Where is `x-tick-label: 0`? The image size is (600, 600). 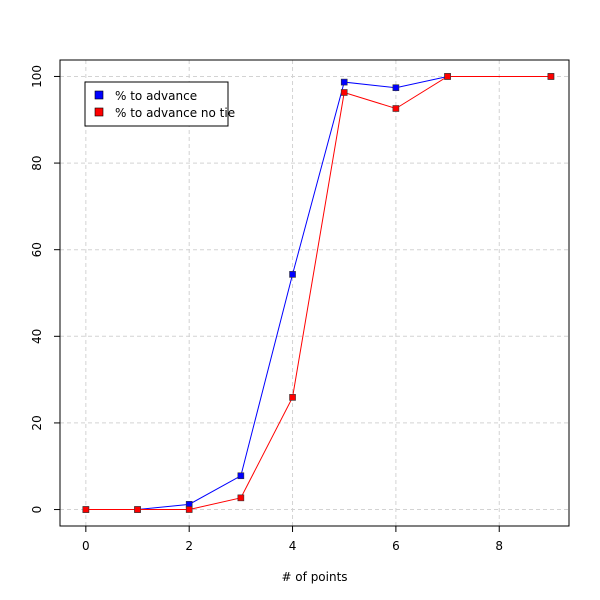 x-tick-label: 0 is located at coordinates (86, 546).